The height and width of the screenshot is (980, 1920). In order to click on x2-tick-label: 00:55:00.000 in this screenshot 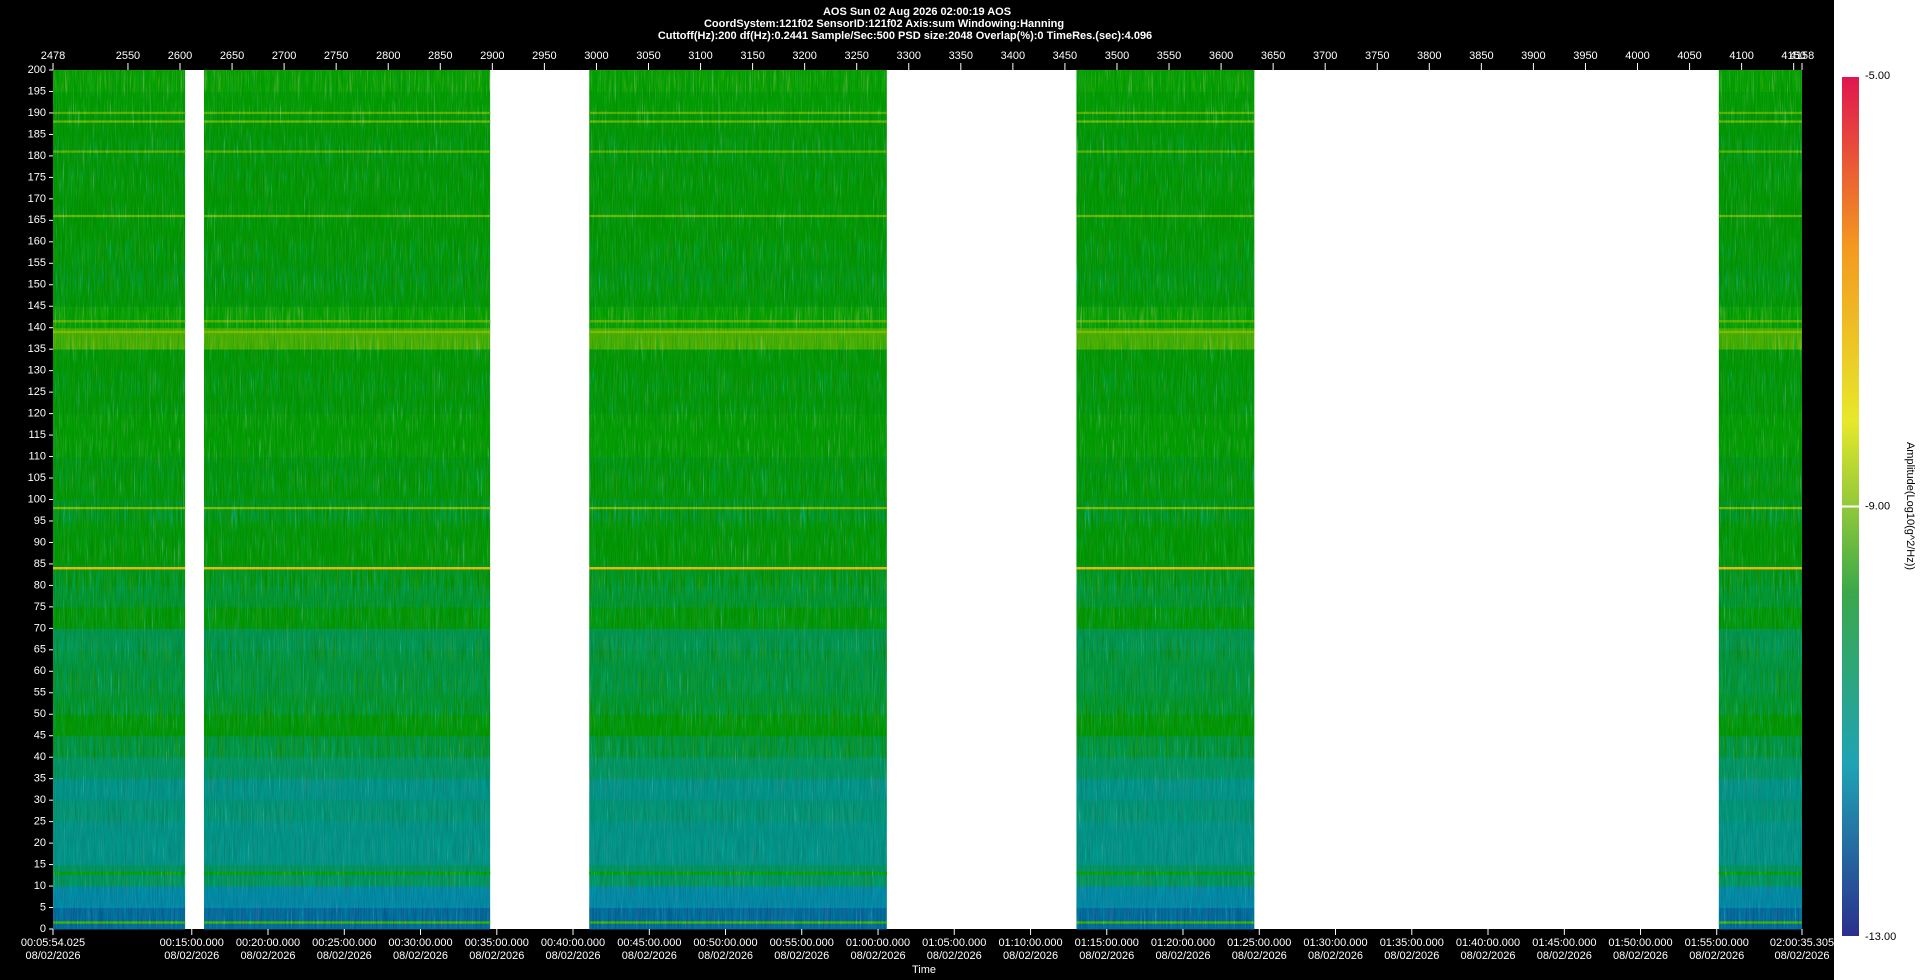, I will do `click(802, 943)`.